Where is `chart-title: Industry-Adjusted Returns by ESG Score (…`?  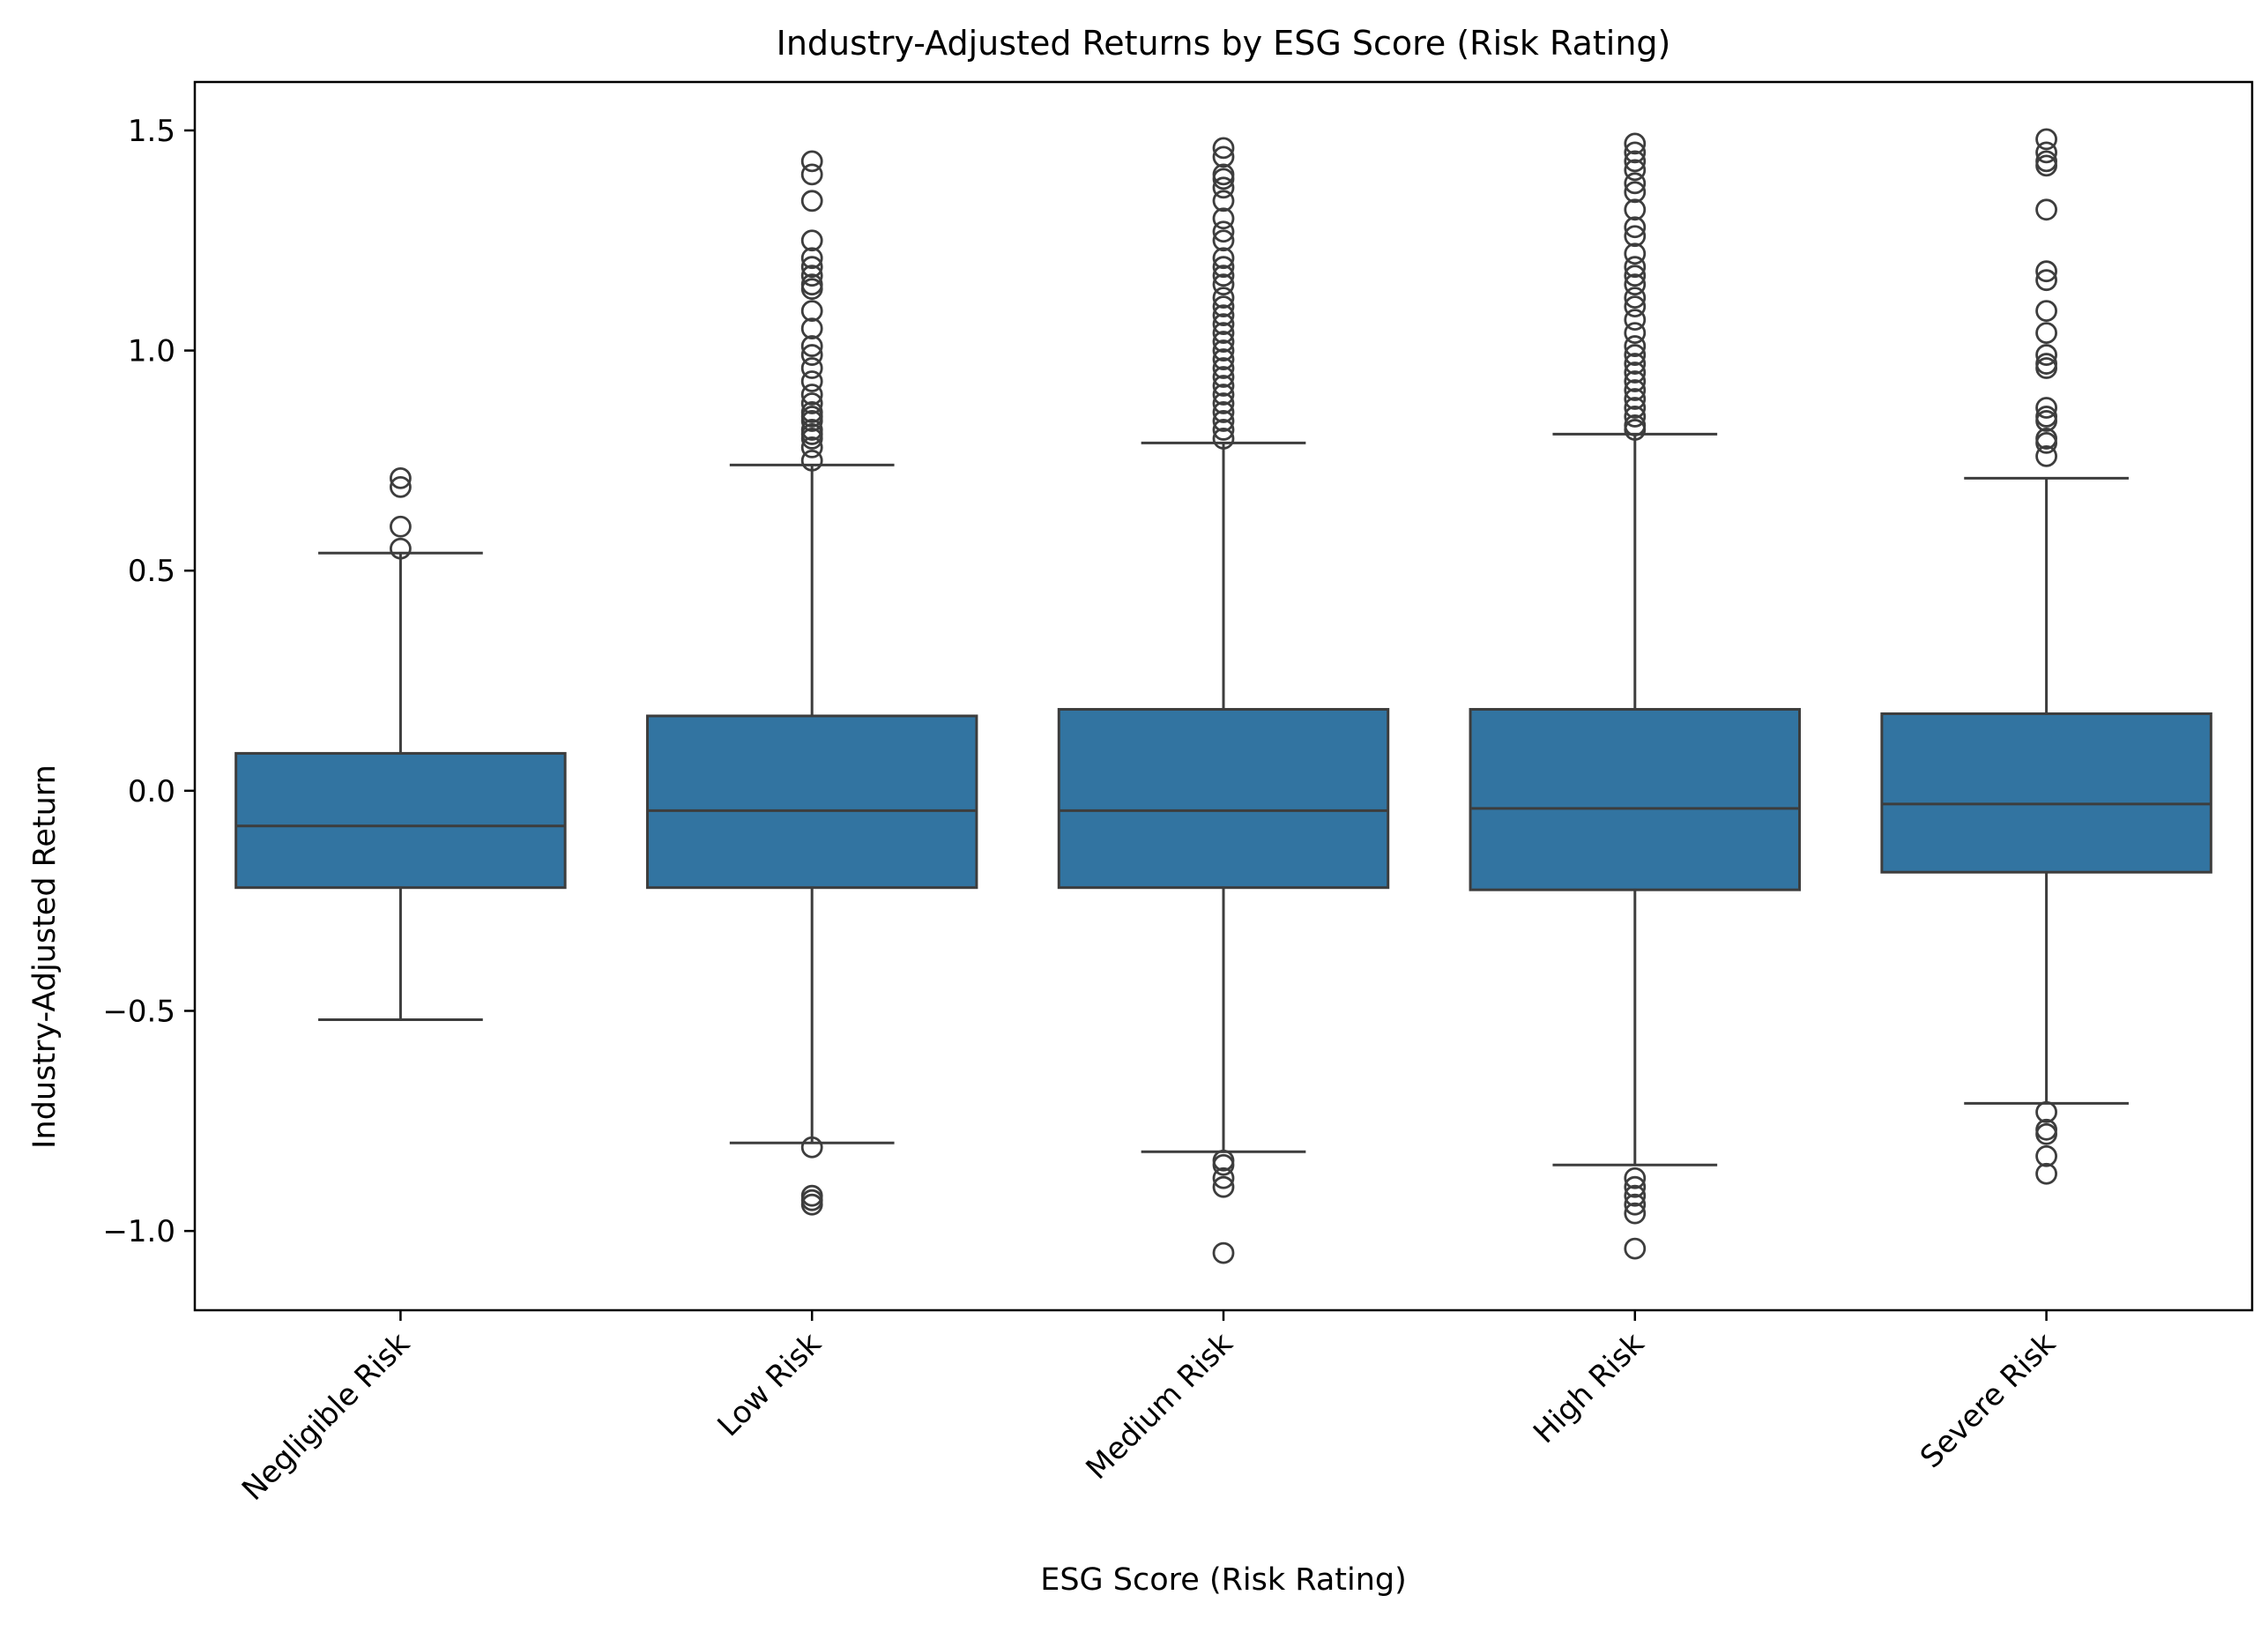 chart-title: Industry-Adjusted Returns by ESG Score (… is located at coordinates (1224, 43).